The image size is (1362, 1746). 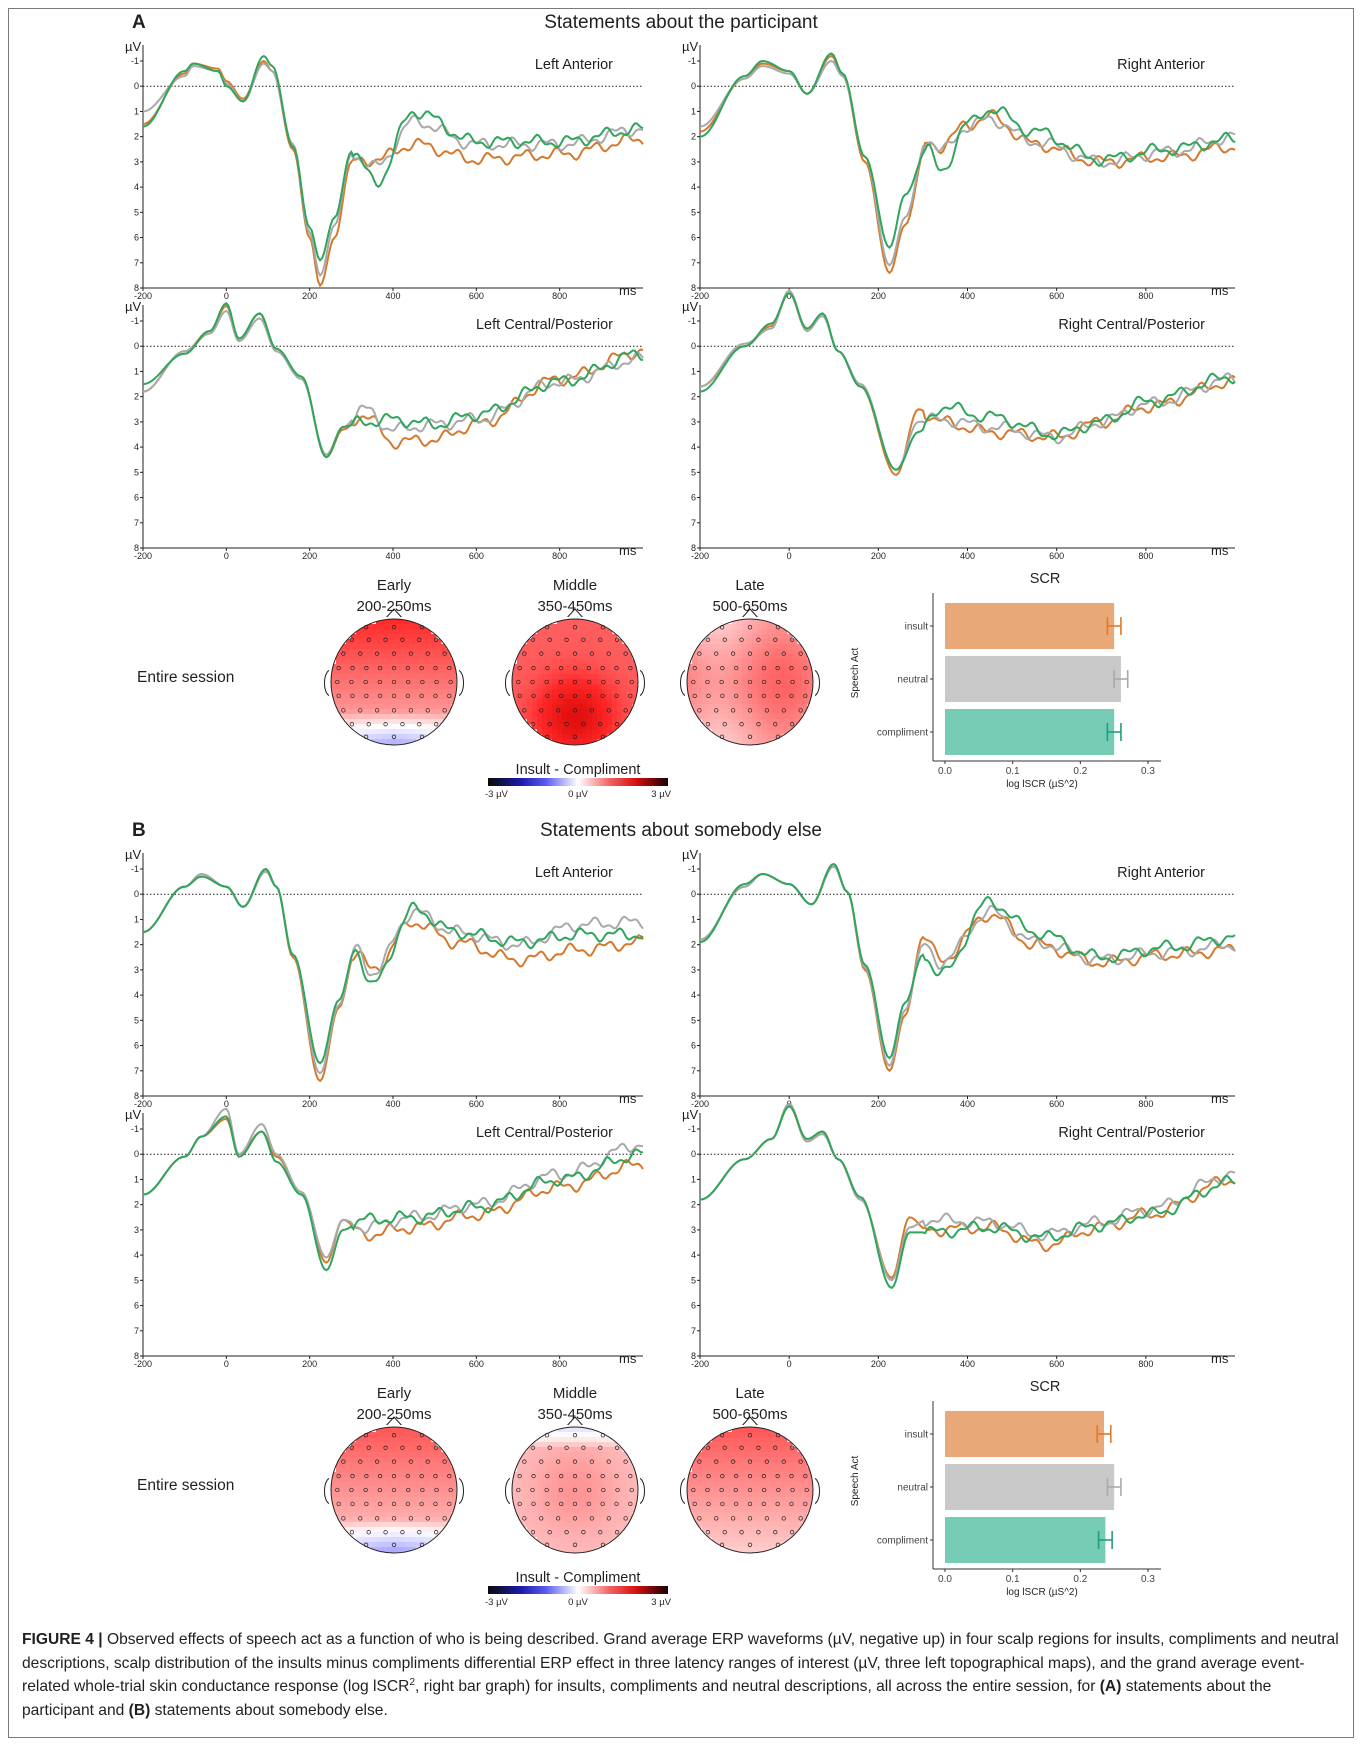 I want to click on y-tick-label: 3, so click(x=693, y=1230).